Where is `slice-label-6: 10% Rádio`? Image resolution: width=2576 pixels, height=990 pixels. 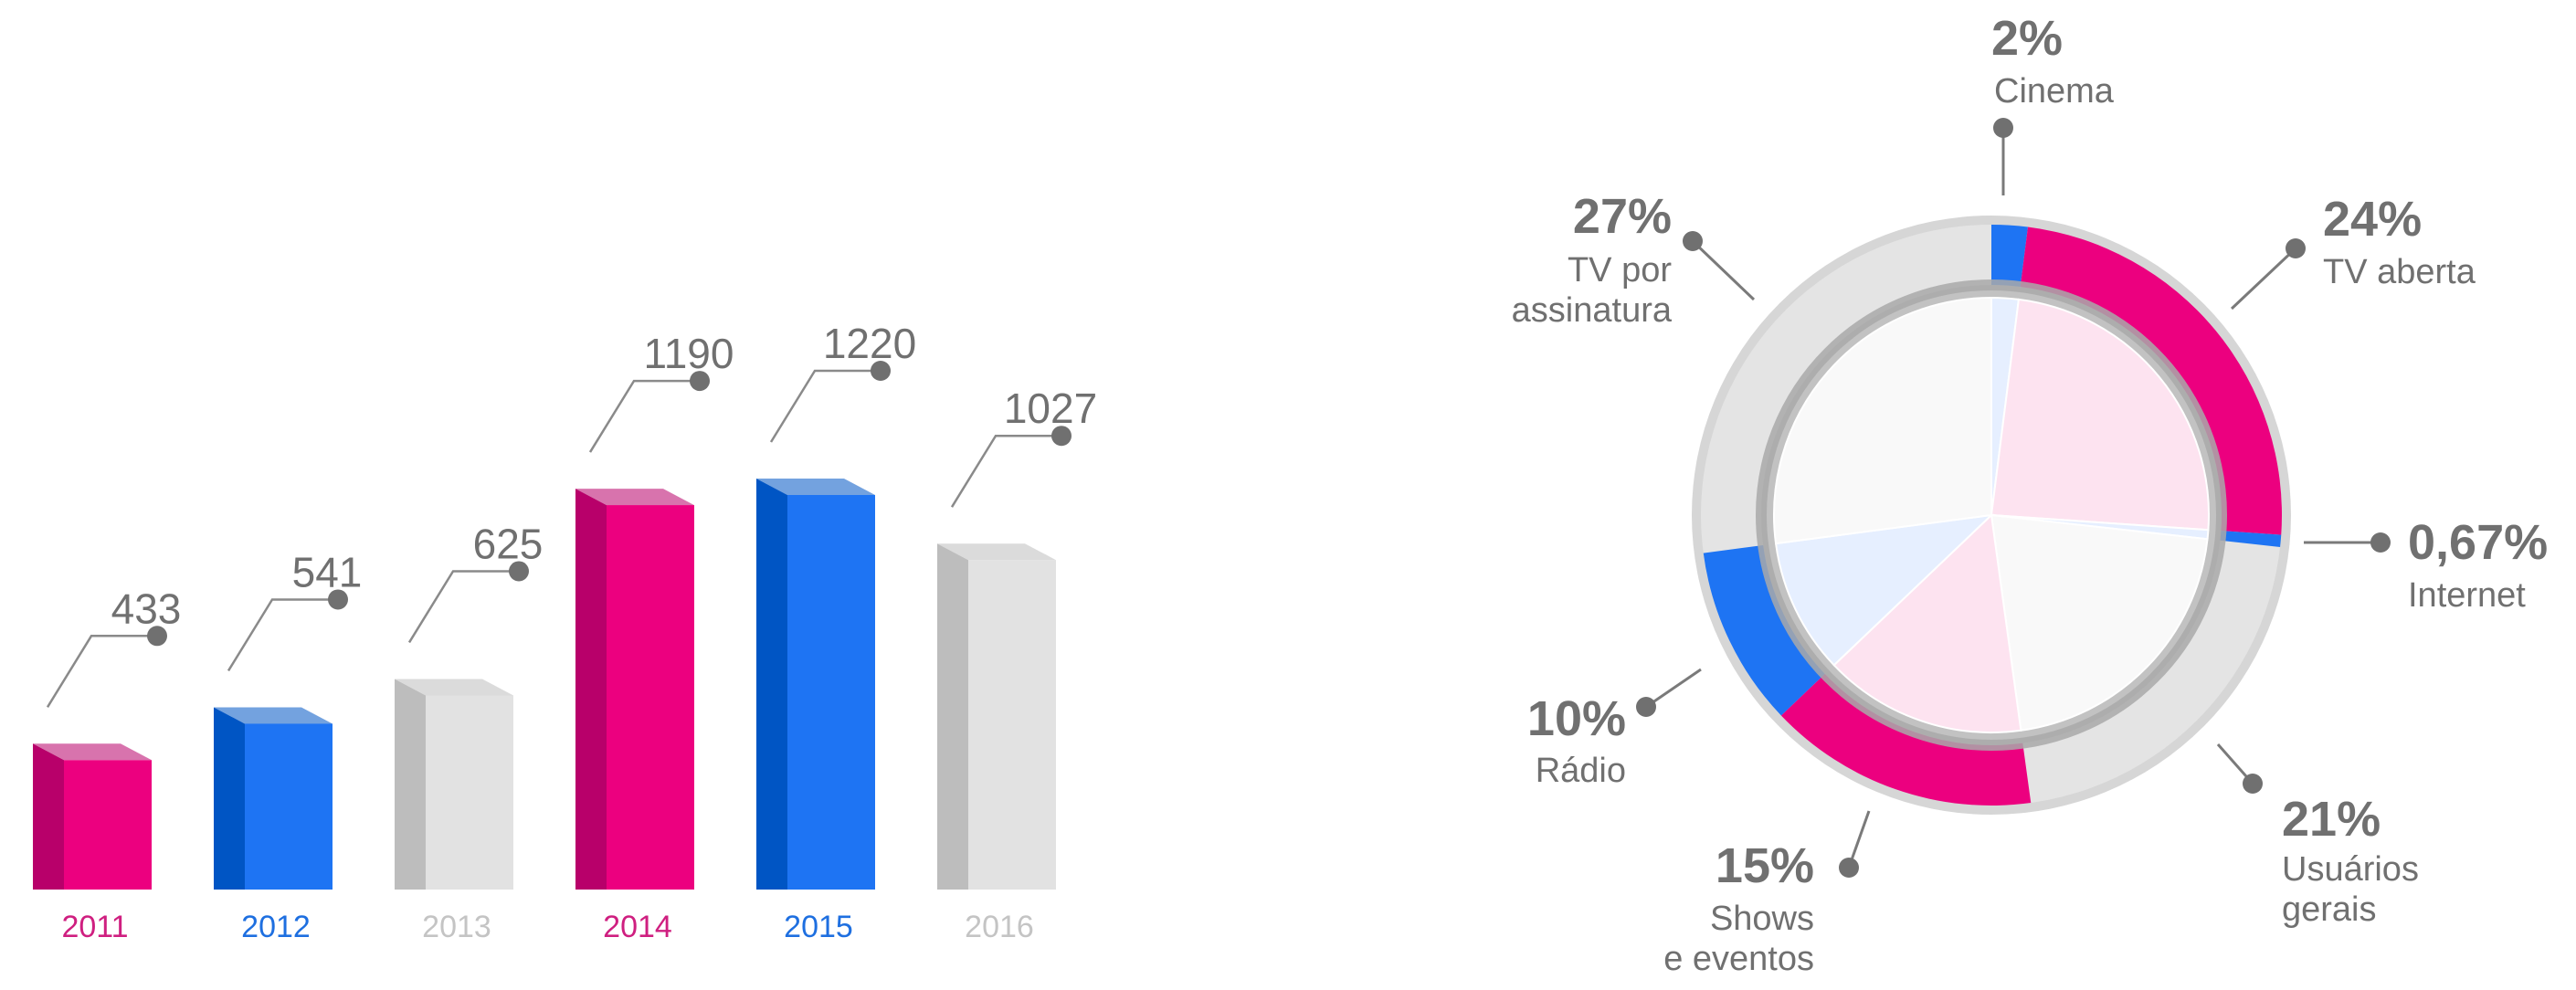 slice-label-6: 10% Rádio is located at coordinates (1615, 729).